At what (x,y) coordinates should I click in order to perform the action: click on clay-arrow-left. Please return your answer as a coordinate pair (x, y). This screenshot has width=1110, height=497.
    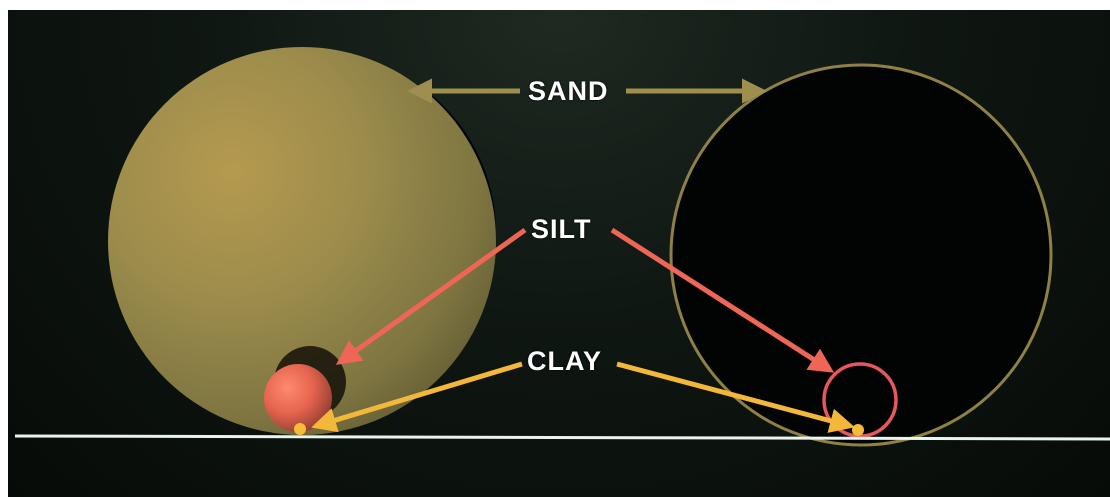
    Looking at the image, I should click on (417, 397).